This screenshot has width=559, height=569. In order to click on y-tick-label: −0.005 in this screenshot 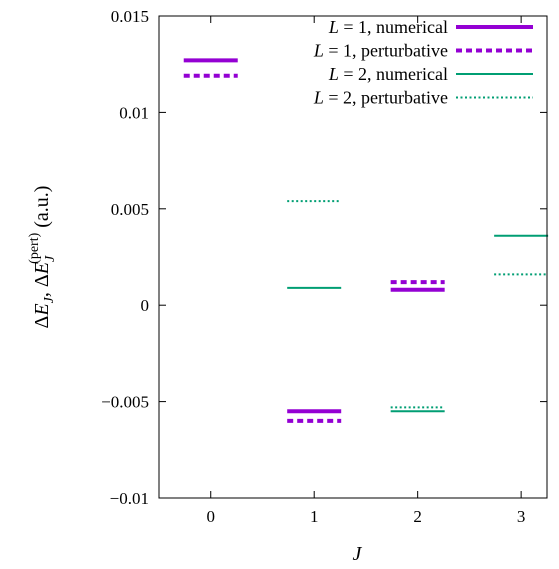, I will do `click(125, 402)`.